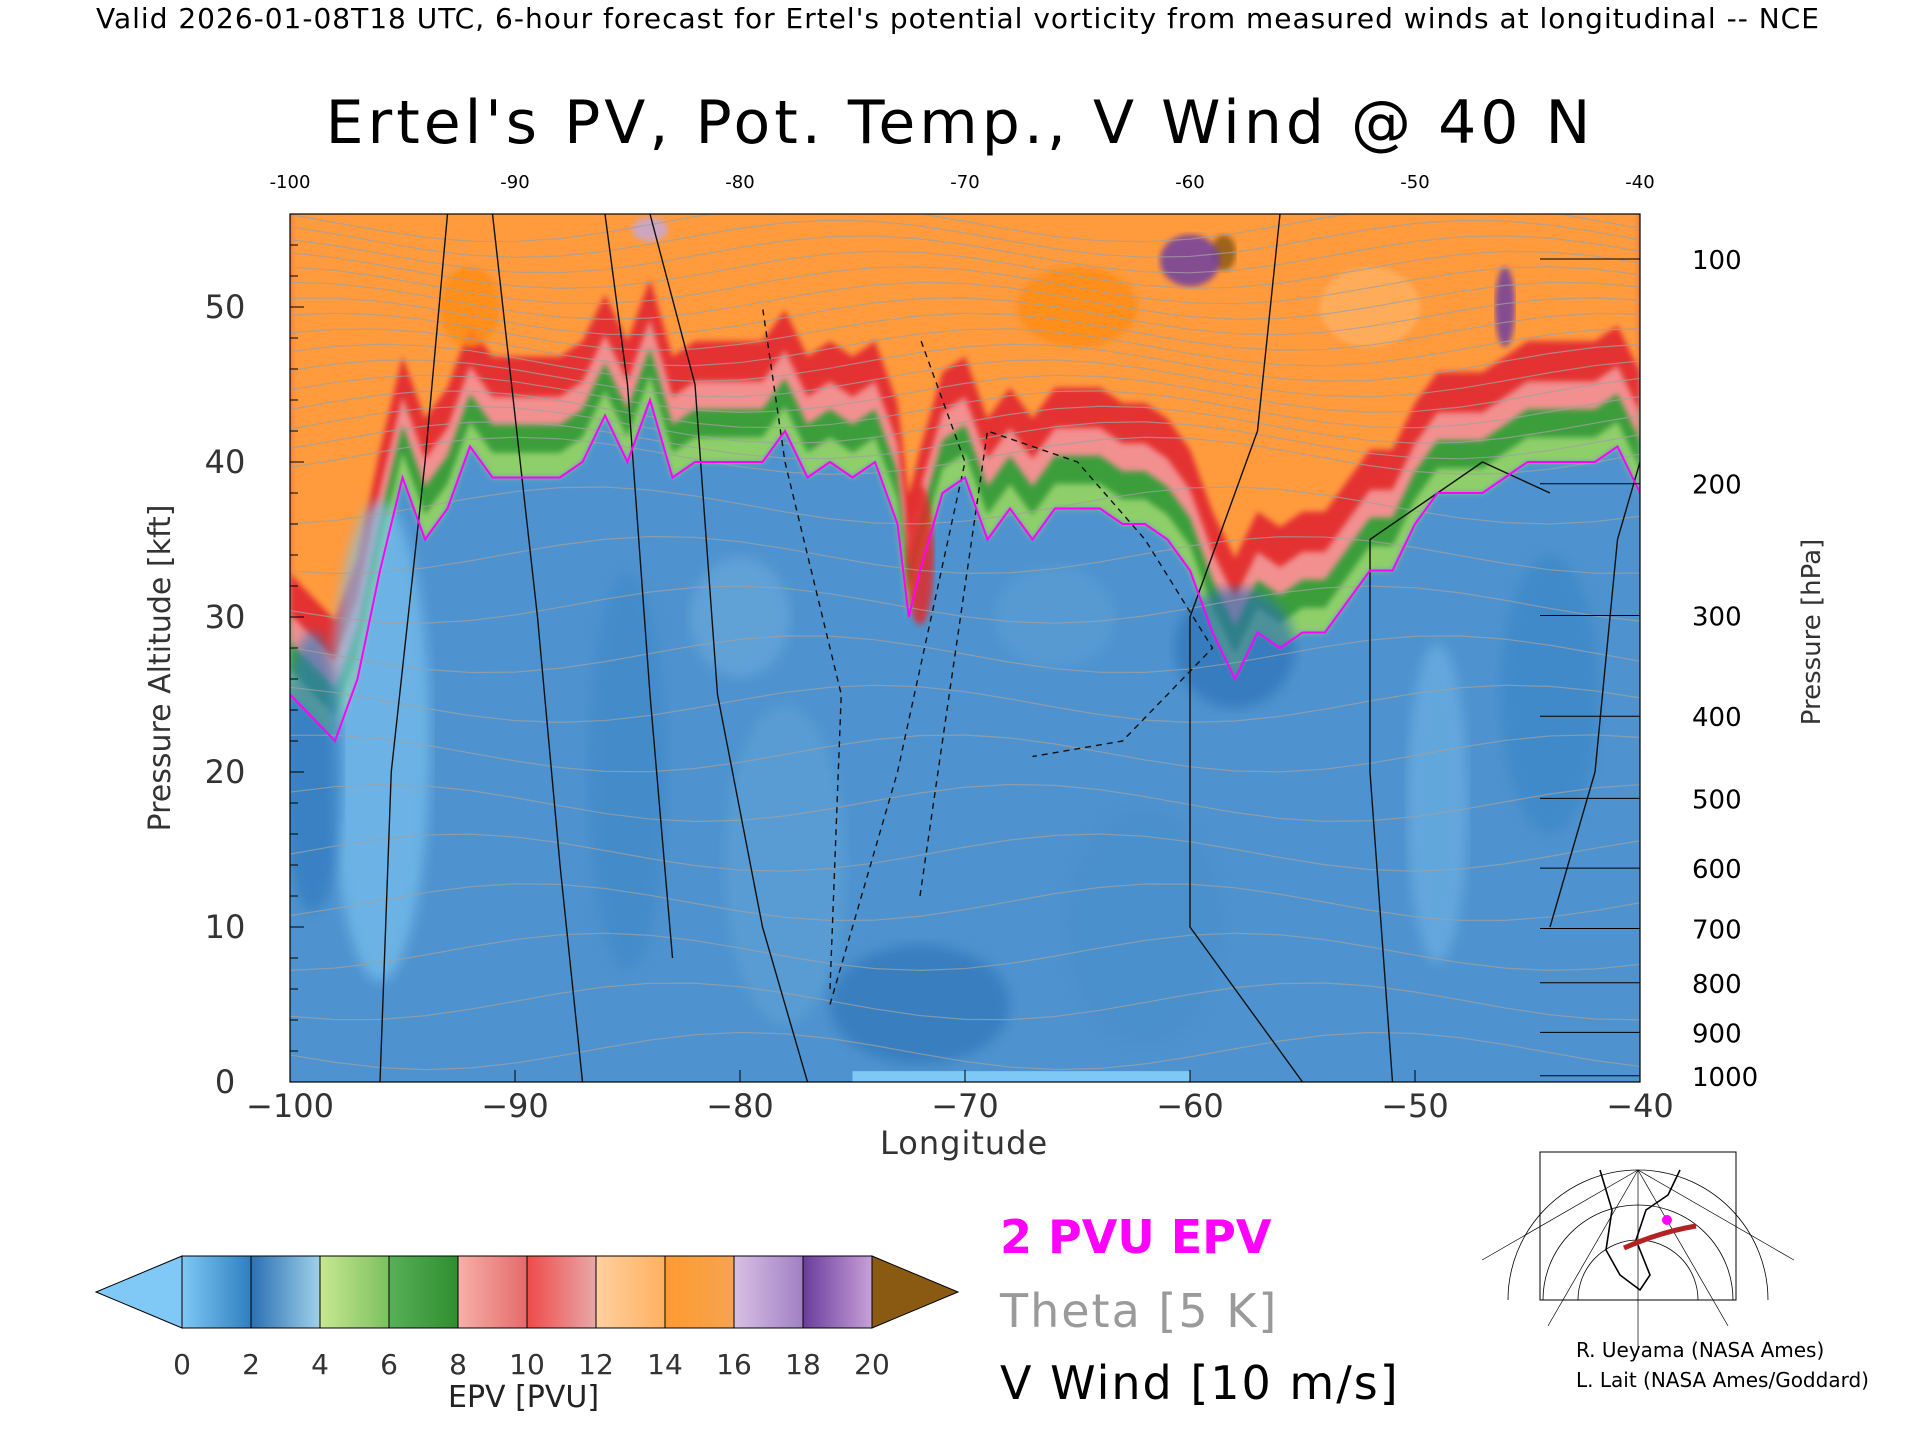 This screenshot has width=1920, height=1440. Describe the element at coordinates (965, 1106) in the screenshot. I see `x-tick-label: −70` at that location.